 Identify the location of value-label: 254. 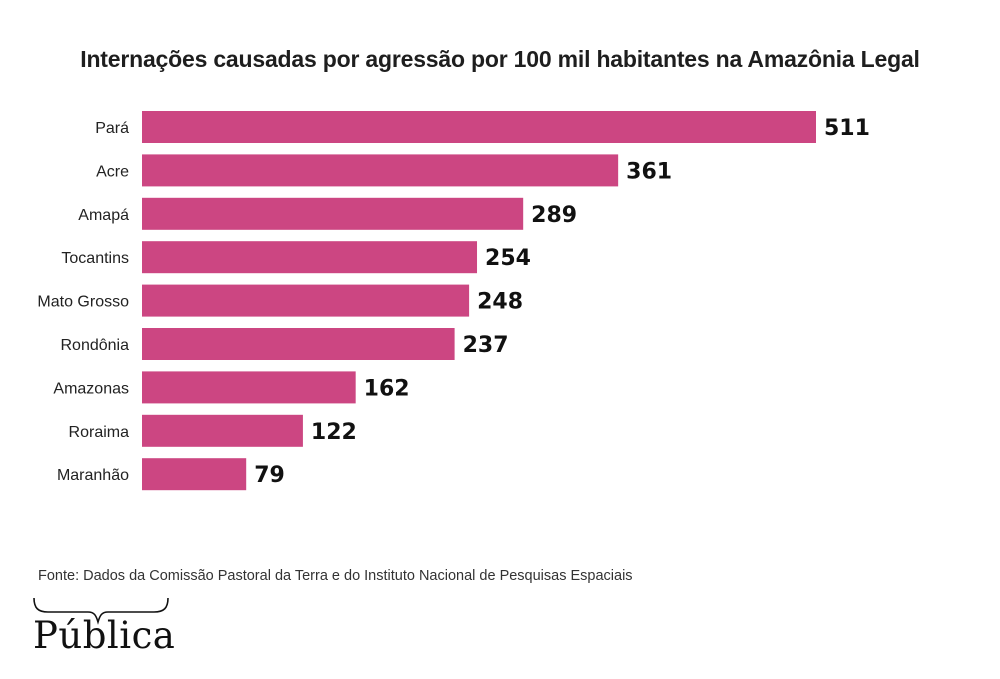
(508, 258).